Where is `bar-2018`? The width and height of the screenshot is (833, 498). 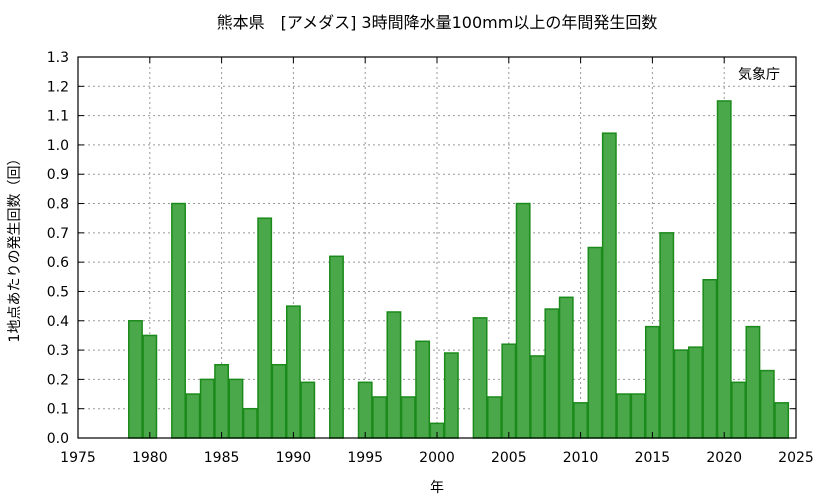 bar-2018 is located at coordinates (695, 392).